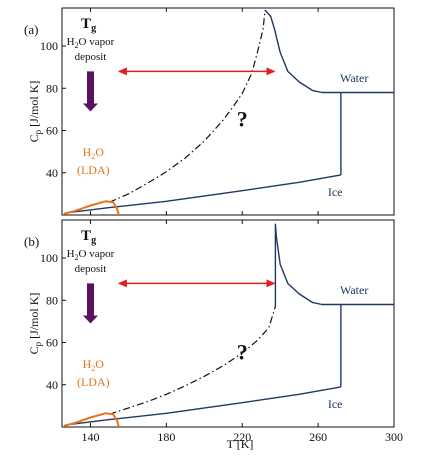 This screenshot has height=456, width=432. Describe the element at coordinates (318, 437) in the screenshot. I see `x-tick-label: 260` at that location.